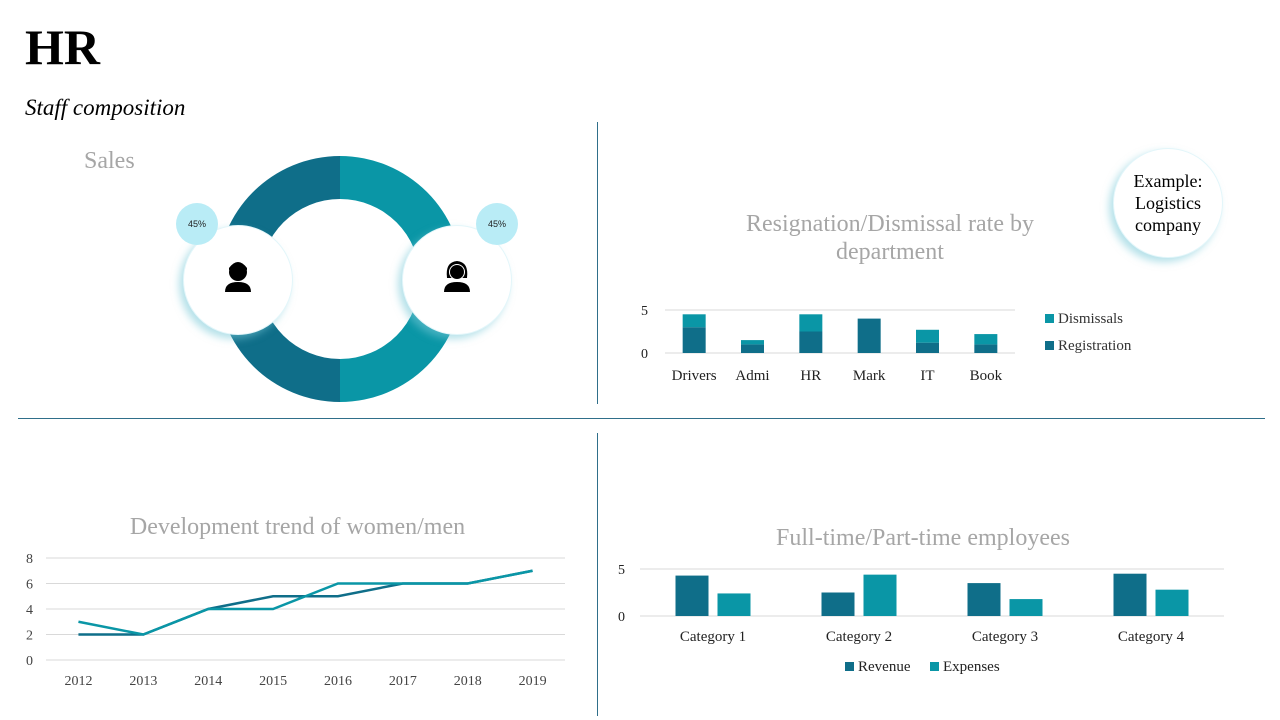 Image resolution: width=1280 pixels, height=720 pixels. I want to click on men-percent-badge: 45%, so click(197, 224).